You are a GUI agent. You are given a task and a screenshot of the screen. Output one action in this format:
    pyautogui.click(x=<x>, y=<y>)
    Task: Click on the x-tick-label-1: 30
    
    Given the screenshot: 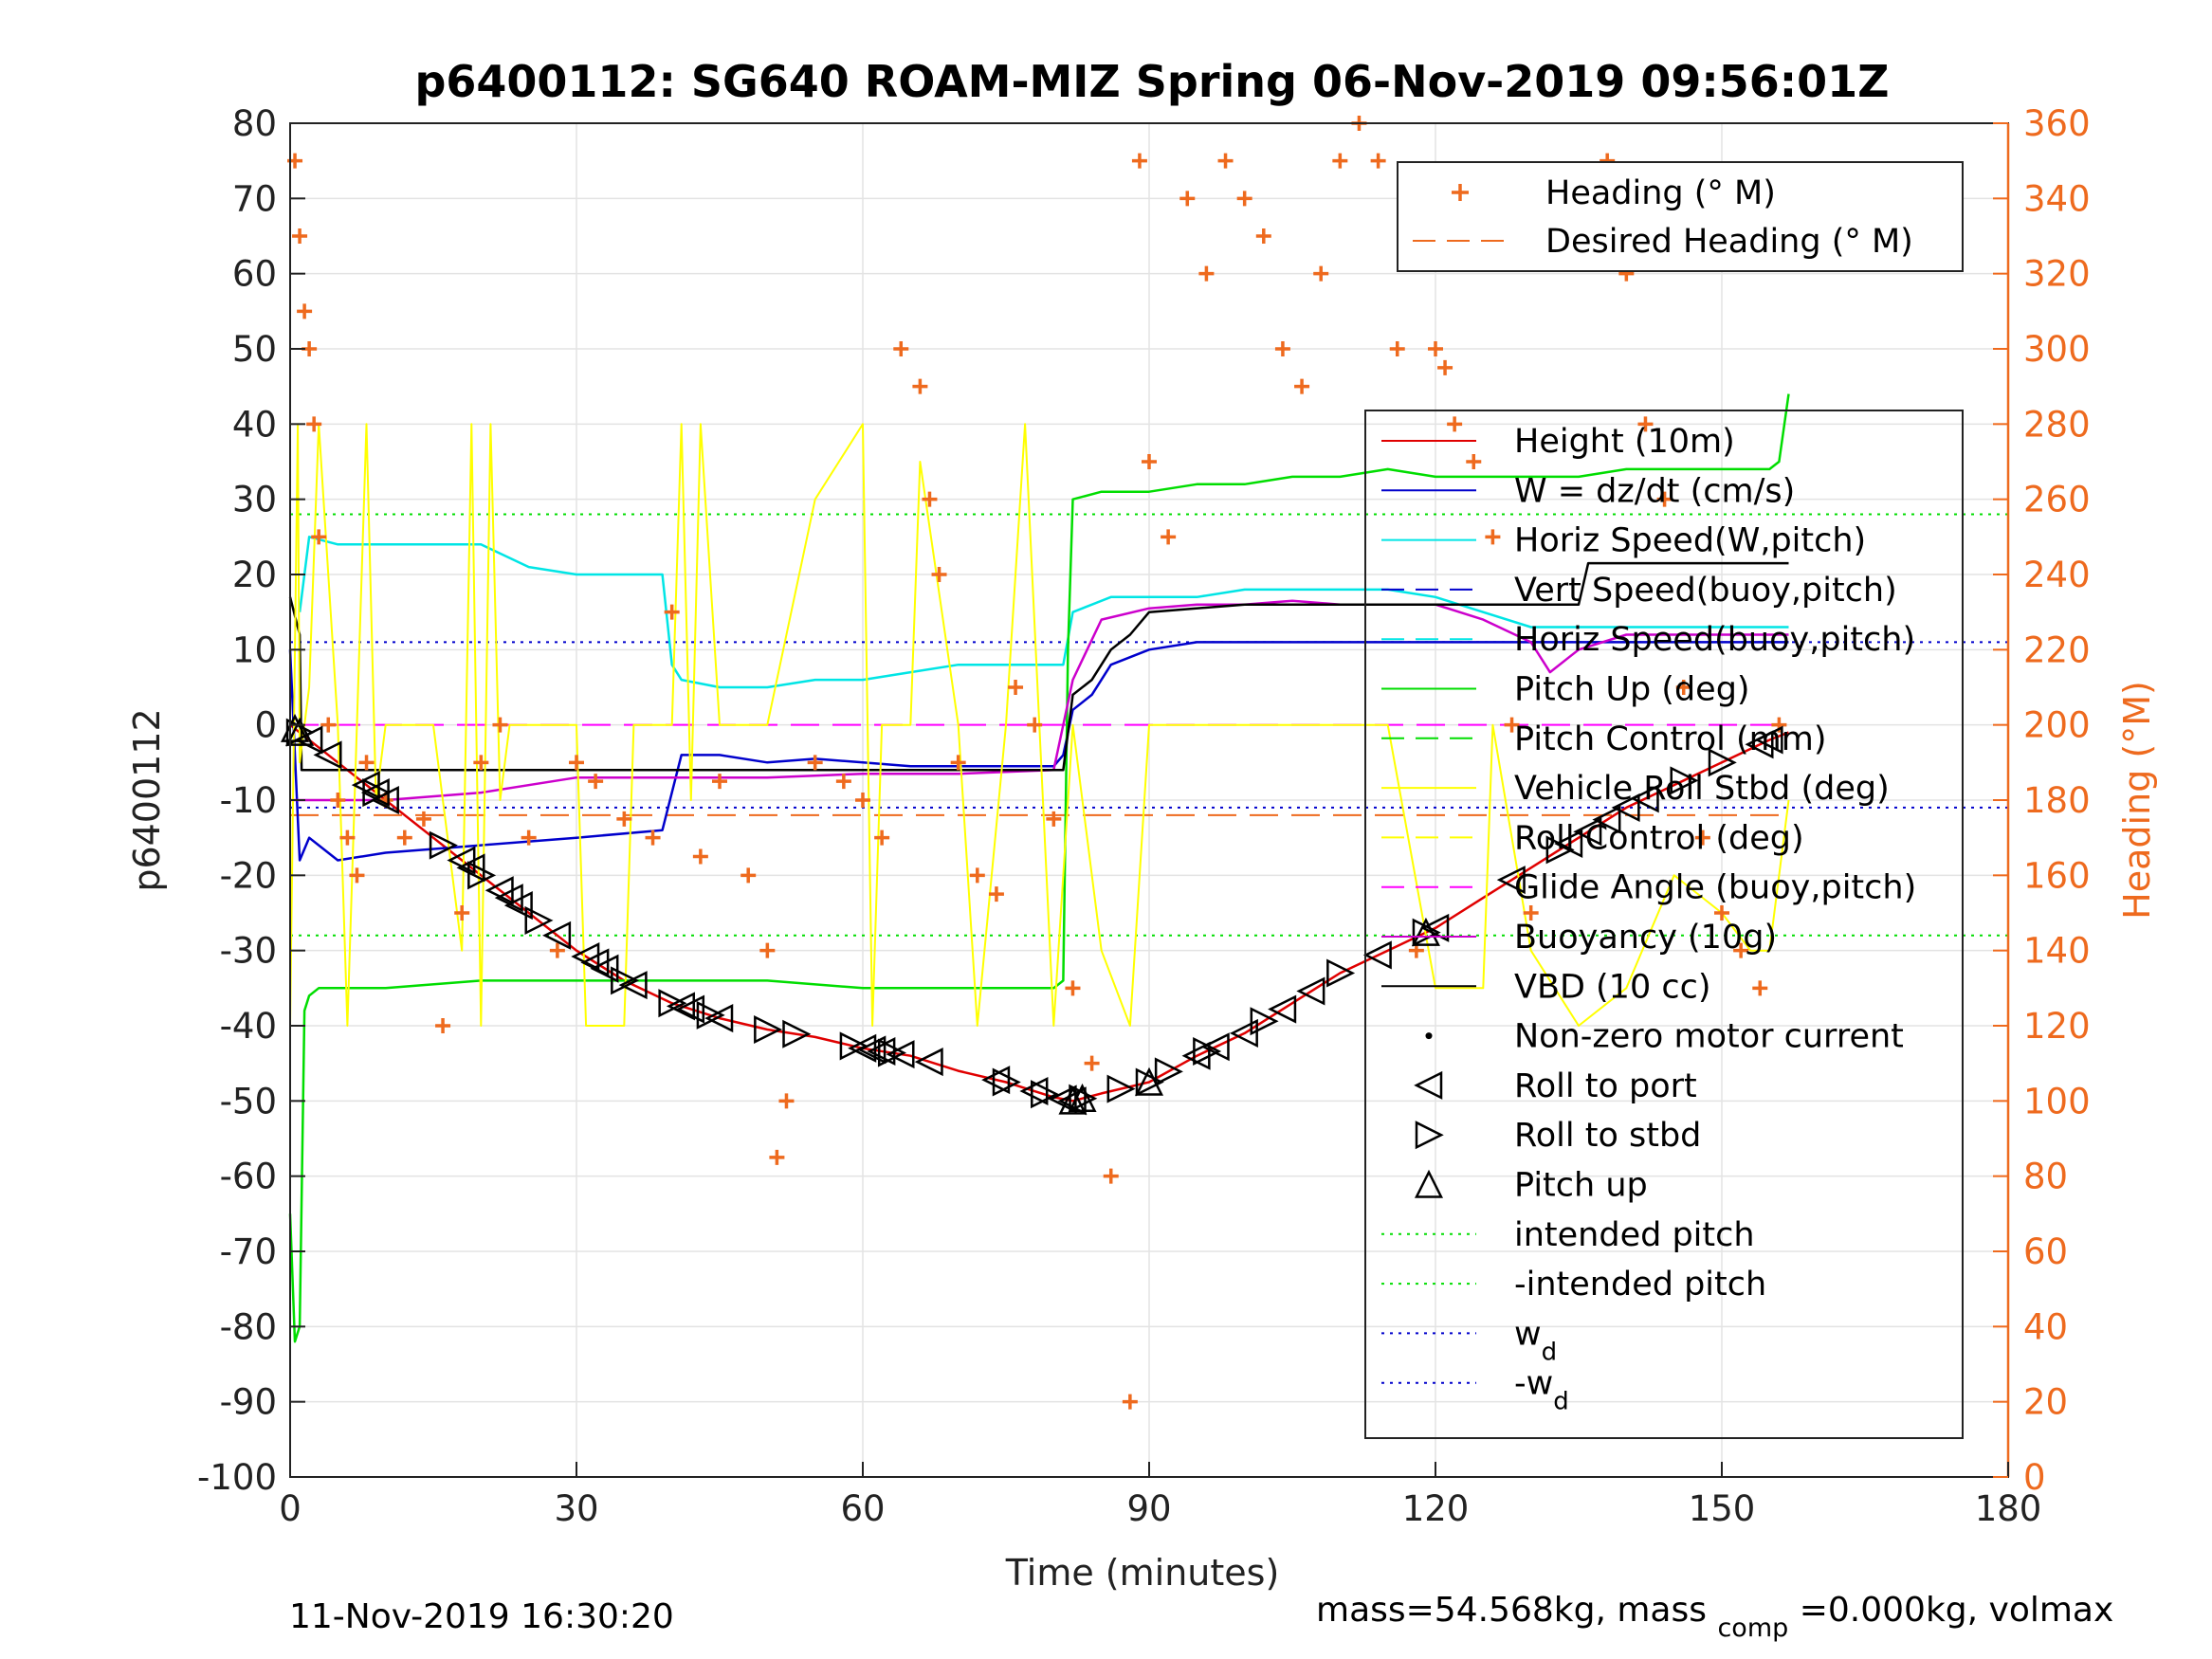 What is the action you would take?
    pyautogui.click(x=576, y=1508)
    